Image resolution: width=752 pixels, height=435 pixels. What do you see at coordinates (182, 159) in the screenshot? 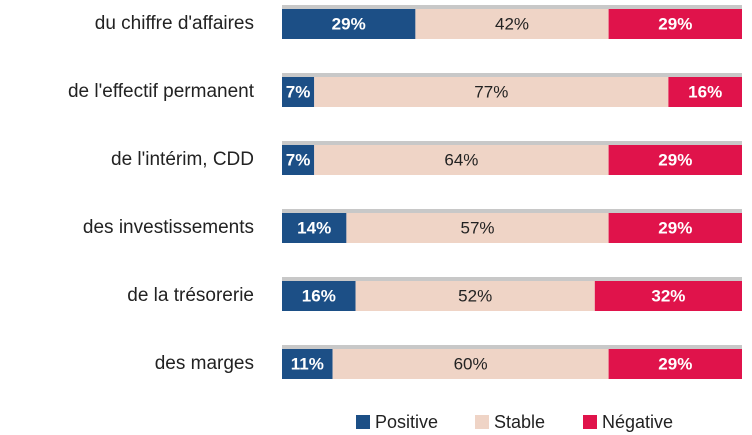
I see `category-label: de l'intérim, CDD` at bounding box center [182, 159].